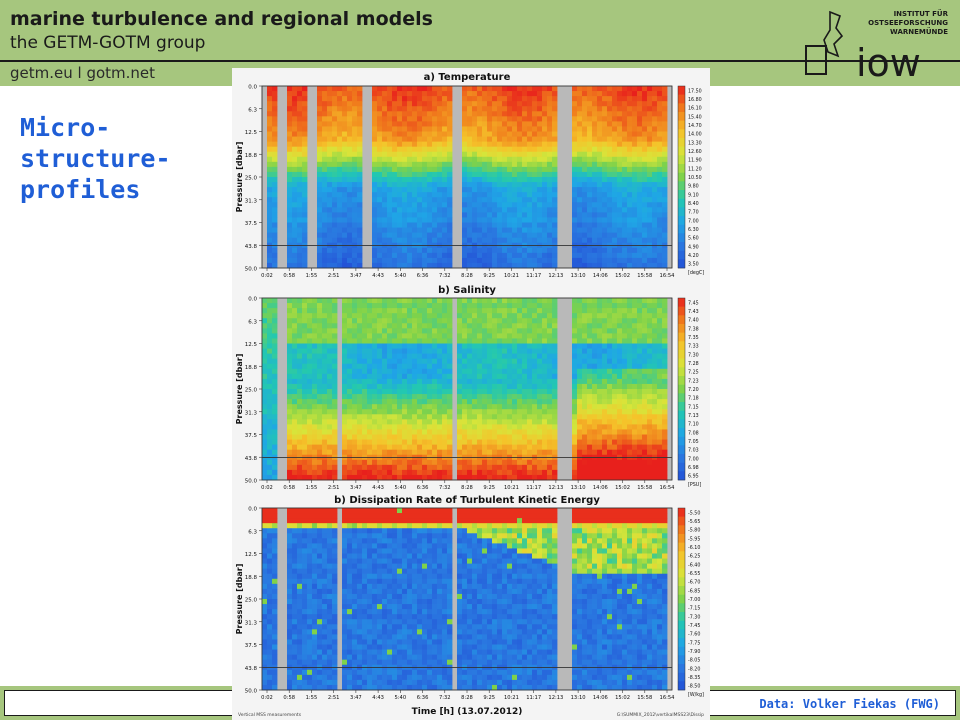 This screenshot has width=960, height=724. Describe the element at coordinates (693, 256) in the screenshot. I see `panel-1-colorbar-label: 4.20` at that location.